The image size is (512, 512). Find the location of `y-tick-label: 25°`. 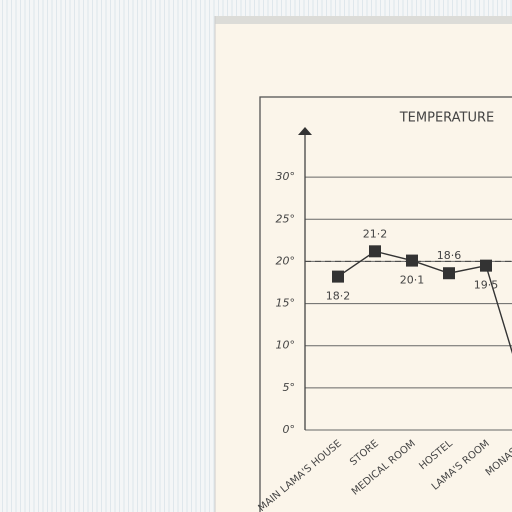

y-tick-label: 25° is located at coordinates (286, 218).